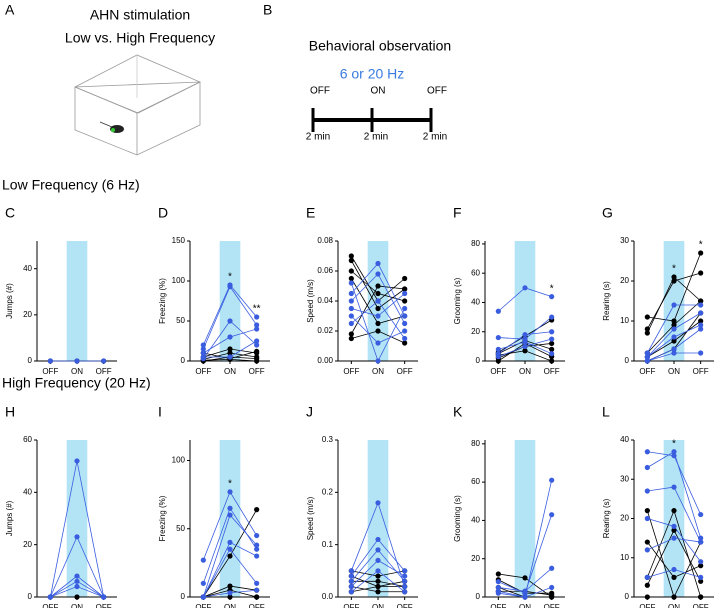 The width and height of the screenshot is (724, 608). I want to click on panel-letter: H, so click(10, 412).